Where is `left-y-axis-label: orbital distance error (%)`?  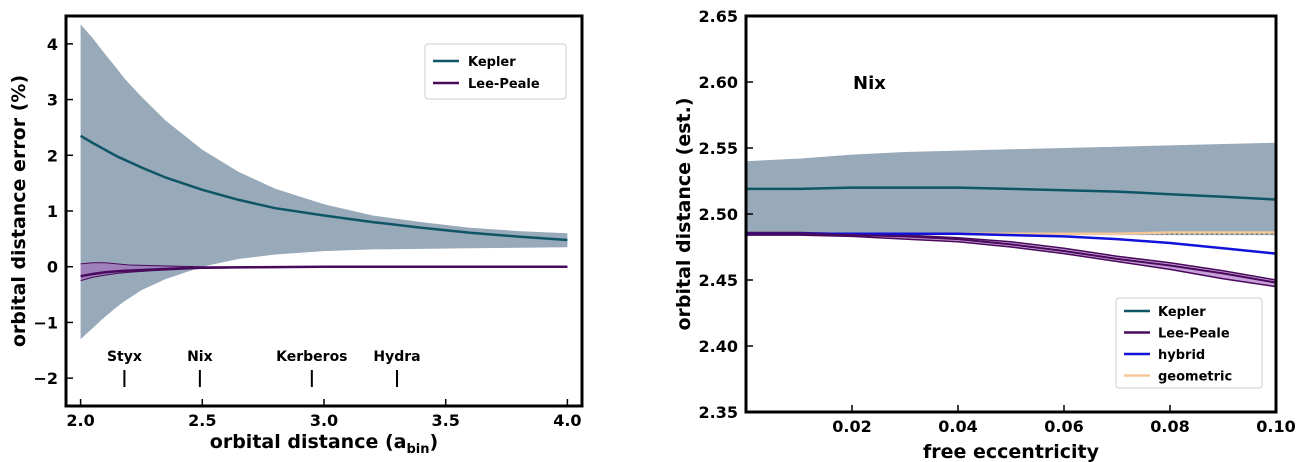 left-y-axis-label: orbital distance error (%) is located at coordinates (19, 211).